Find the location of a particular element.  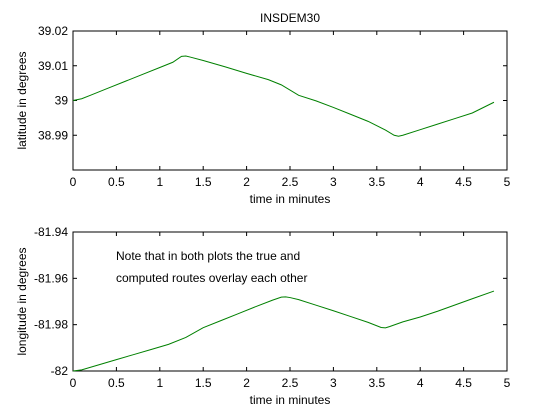

lat-x-tick-label: 3.5 is located at coordinates (376, 182).